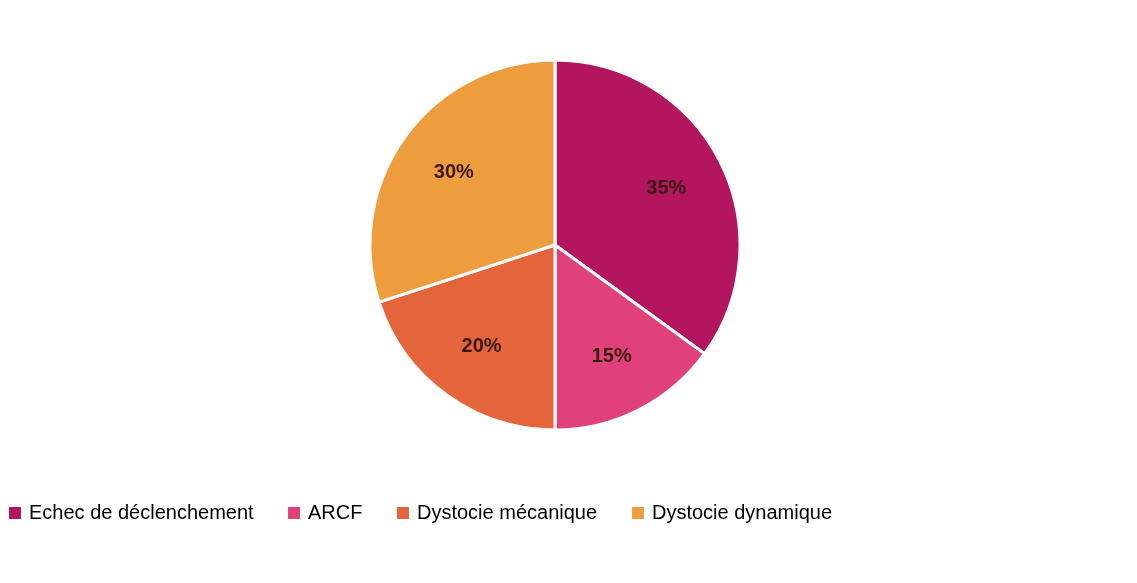  Describe the element at coordinates (454, 170) in the screenshot. I see `data-label: 30%` at that location.